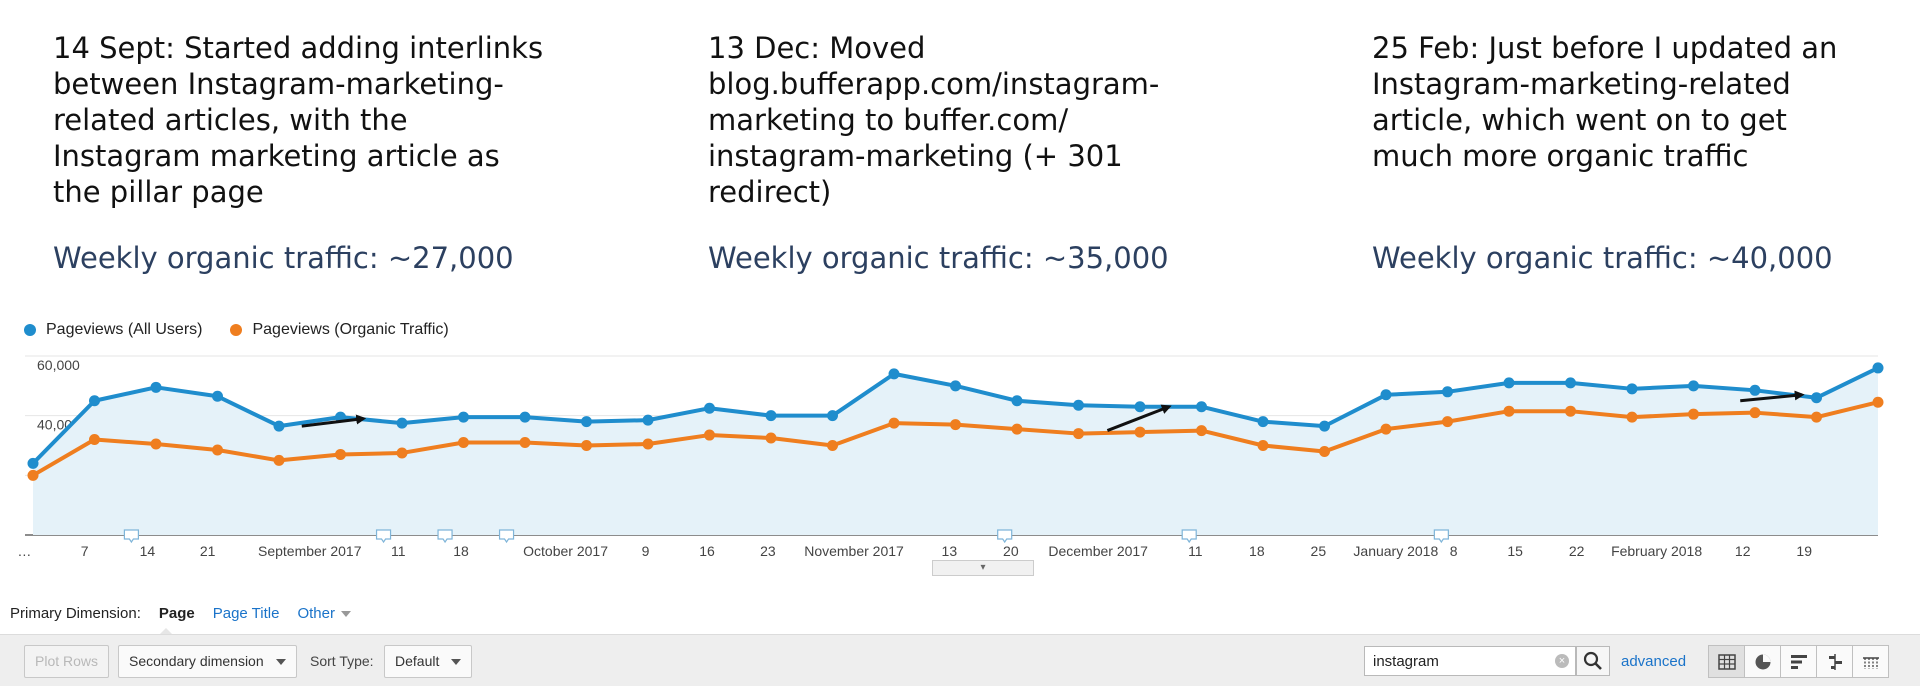  I want to click on x-tick-label: 15, so click(1515, 551).